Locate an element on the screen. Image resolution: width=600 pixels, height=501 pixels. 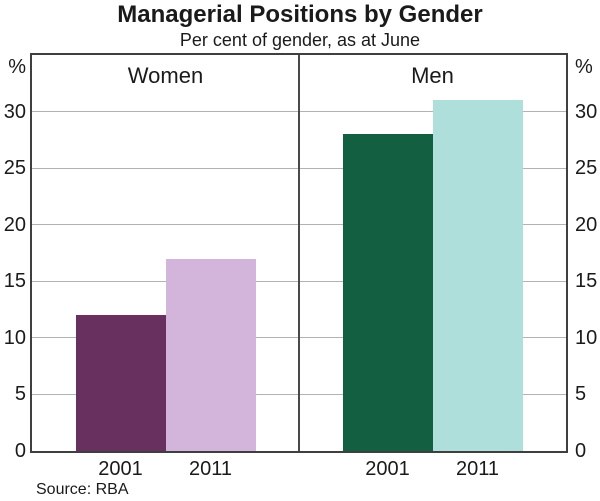
y-tick-label-left-25: 25 is located at coordinates (14, 168).